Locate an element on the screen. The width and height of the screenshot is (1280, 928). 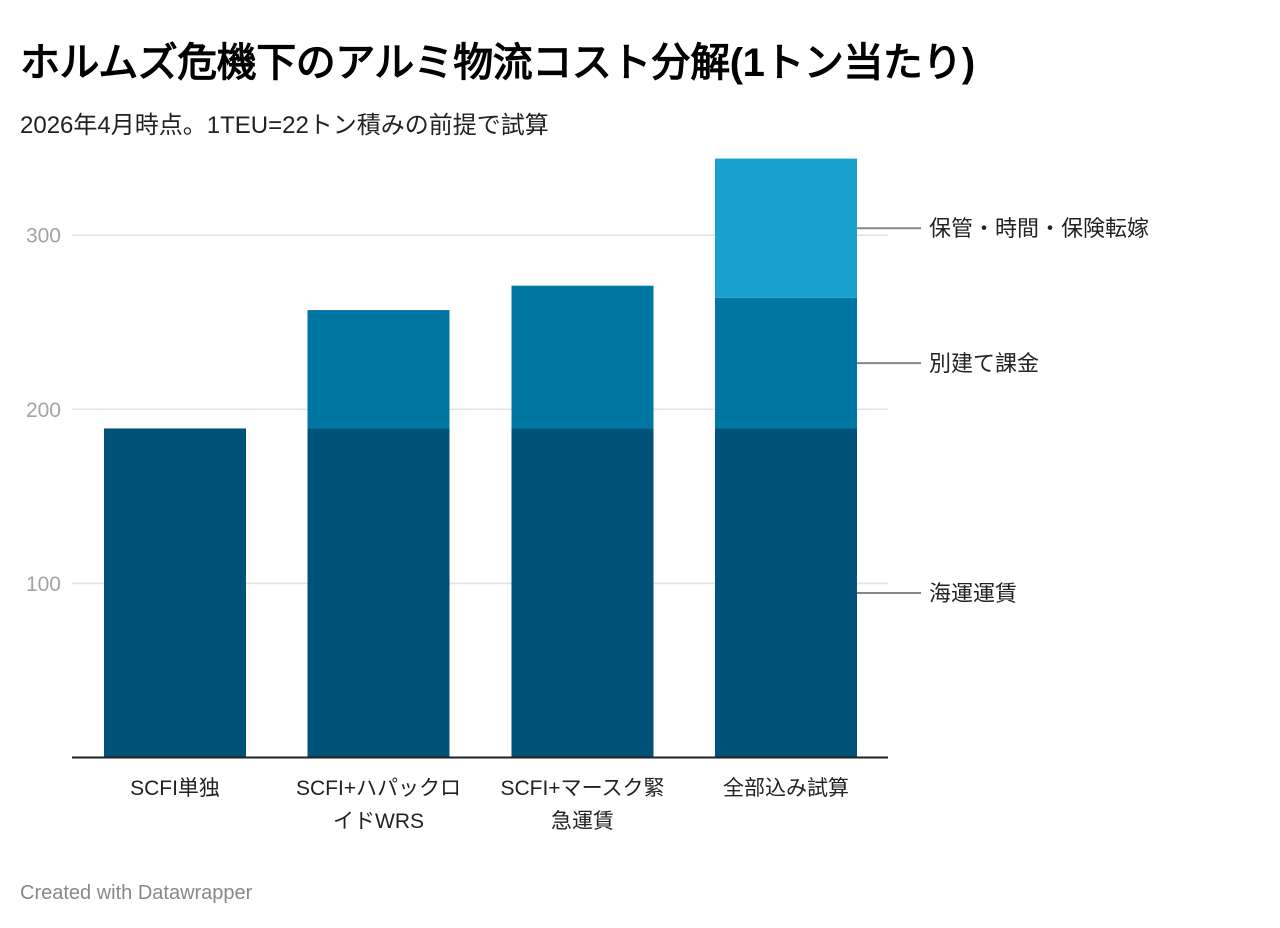
y-tick-label: 300 is located at coordinates (43, 236).